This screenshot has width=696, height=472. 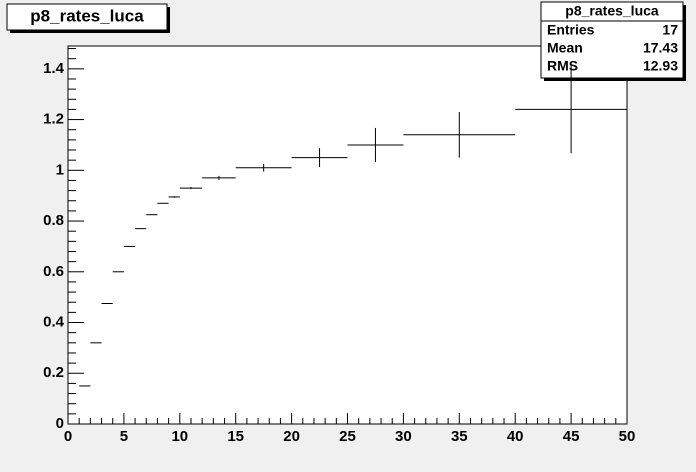 What do you see at coordinates (68, 436) in the screenshot?
I see `x-tick-label: 0` at bounding box center [68, 436].